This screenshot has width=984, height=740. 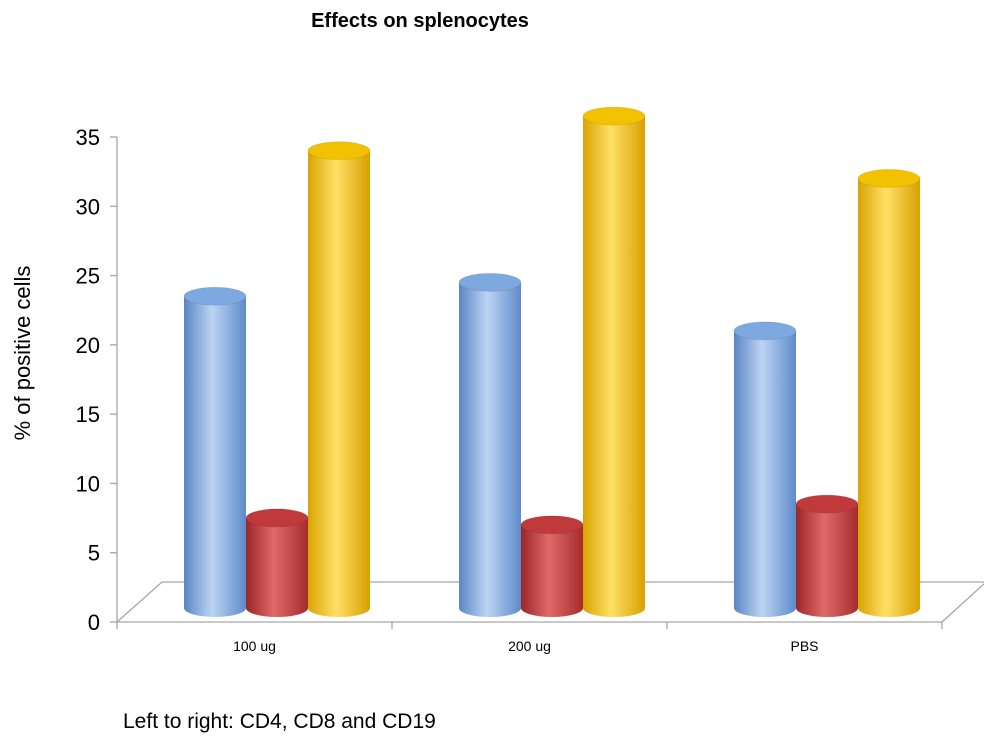 I want to click on floor-right-edge, so click(x=962, y=602).